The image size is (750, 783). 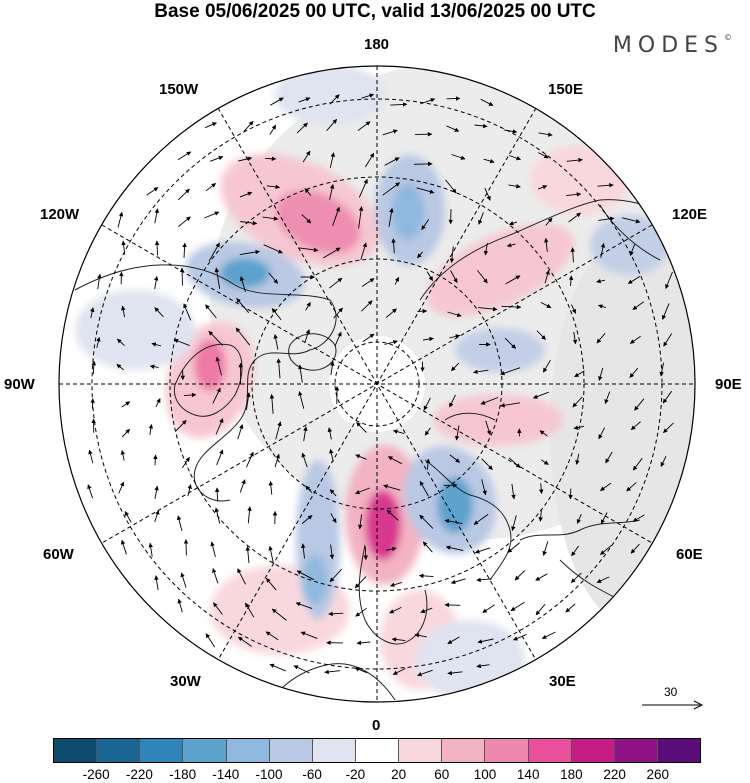 I want to click on colorbar-tick-label: 140, so click(x=528, y=774).